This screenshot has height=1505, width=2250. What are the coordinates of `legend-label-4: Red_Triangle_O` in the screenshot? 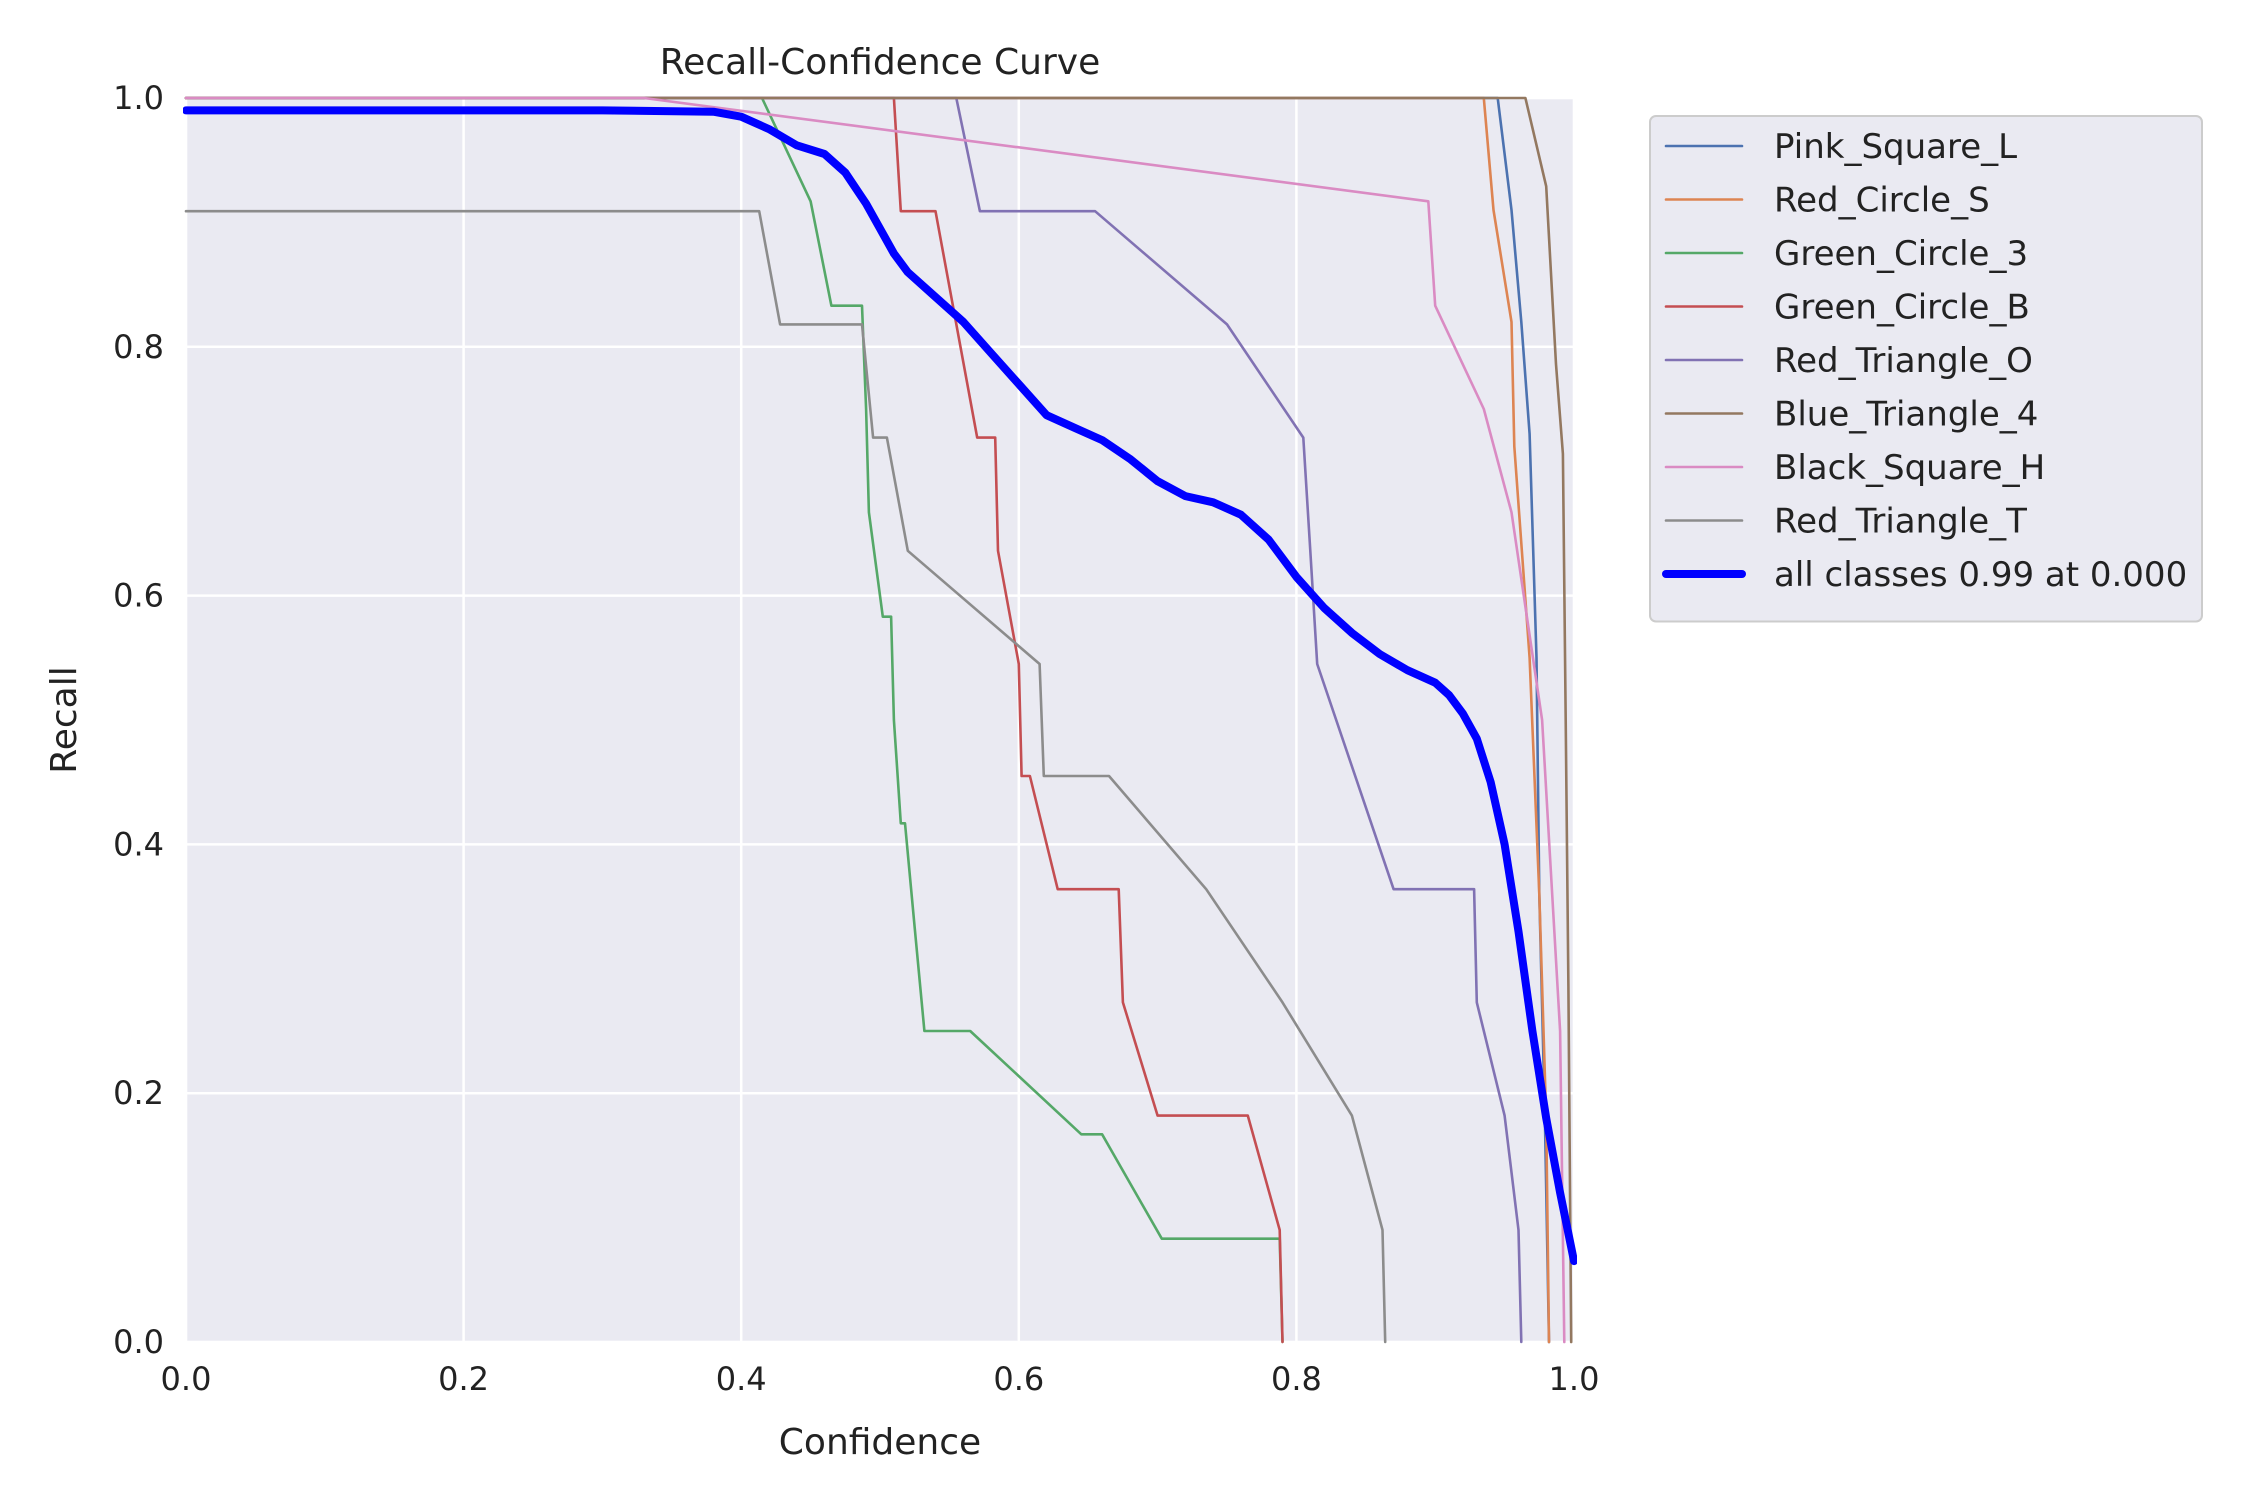 It's located at (1903, 361).